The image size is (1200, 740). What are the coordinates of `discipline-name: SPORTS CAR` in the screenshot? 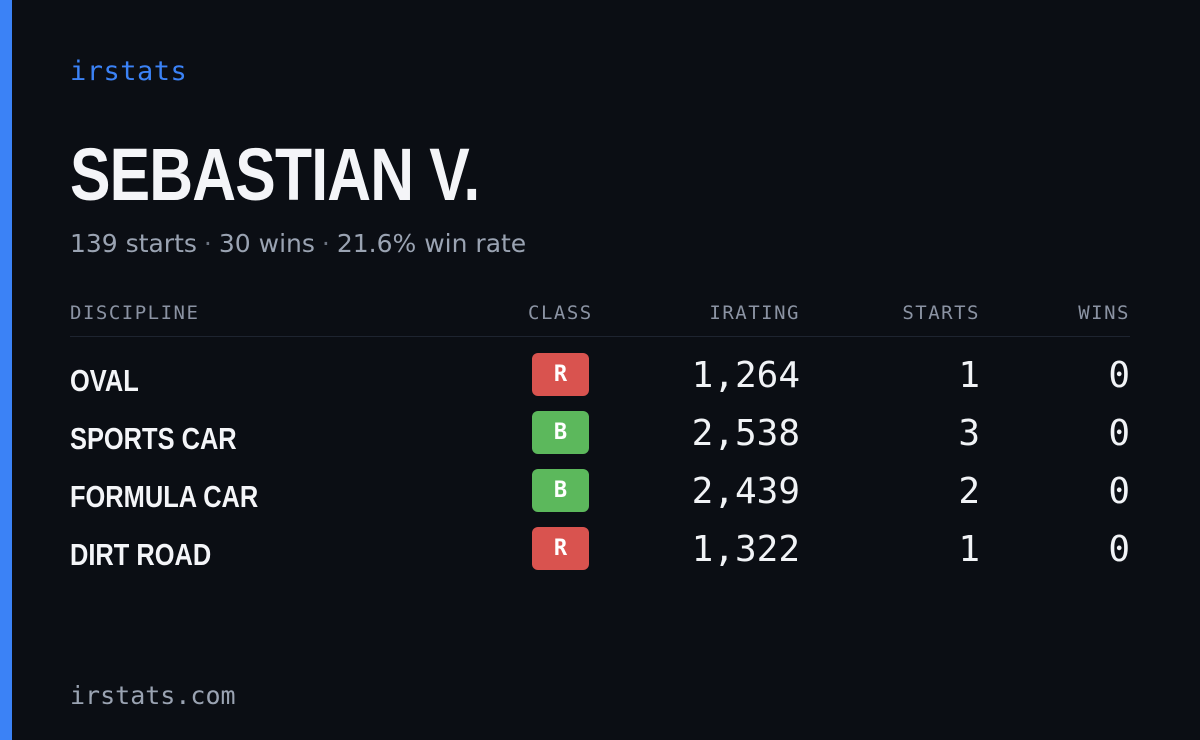 It's located at (153, 438).